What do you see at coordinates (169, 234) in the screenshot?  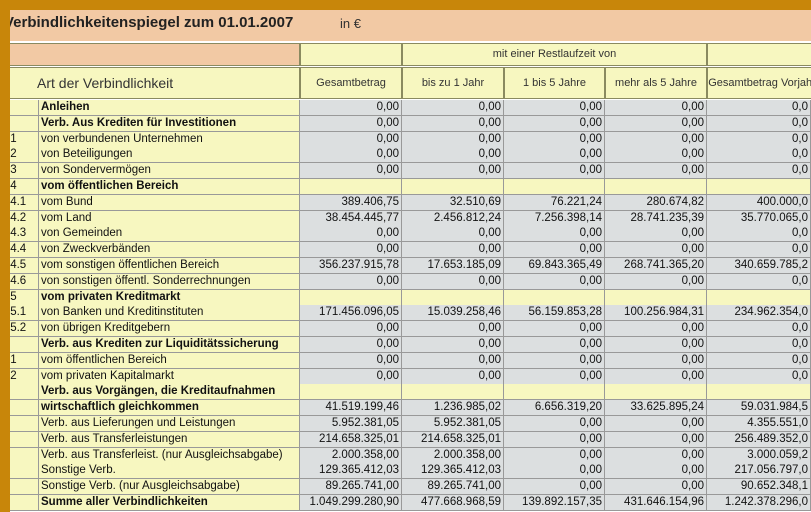 I see `row-label: von Gemeinden` at bounding box center [169, 234].